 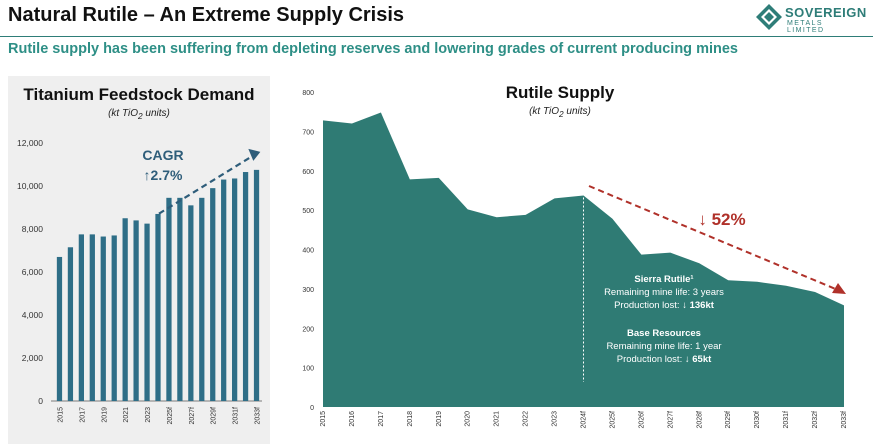 What do you see at coordinates (670, 420) in the screenshot?
I see `supply-x-tick-label: 2027f` at bounding box center [670, 420].